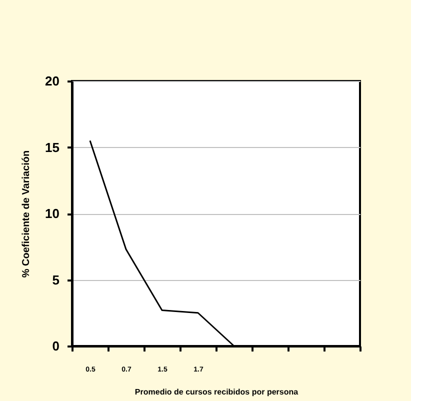 This screenshot has width=435, height=404. Describe the element at coordinates (56, 346) in the screenshot. I see `y-tick-label: 0` at that location.